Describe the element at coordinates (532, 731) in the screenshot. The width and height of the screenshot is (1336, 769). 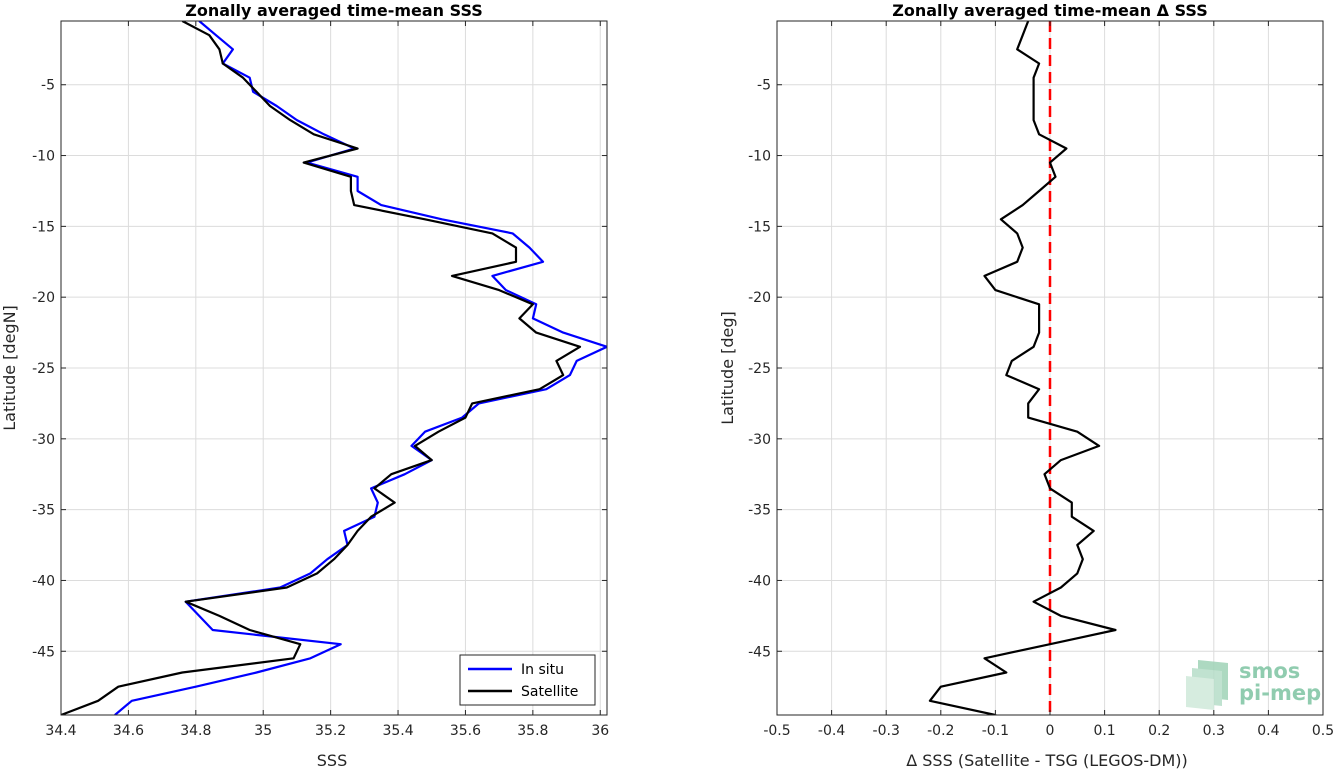
I see `x-tick-label: 35.8` at that location.